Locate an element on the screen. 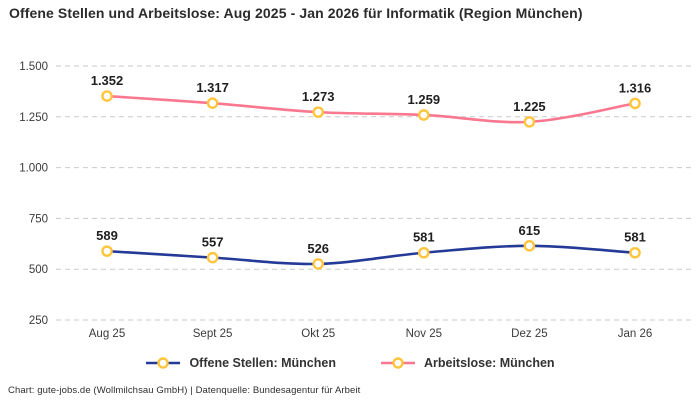 The width and height of the screenshot is (700, 400). x-axis-tick-label: Sept 25 is located at coordinates (213, 334).